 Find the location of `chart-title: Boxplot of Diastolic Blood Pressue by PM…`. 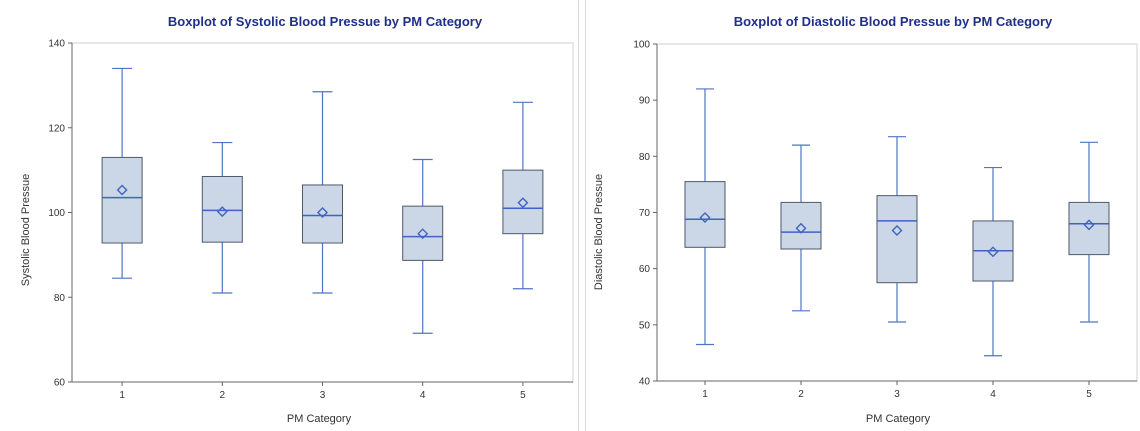

chart-title: Boxplot of Diastolic Blood Pressue by PM… is located at coordinates (893, 21).